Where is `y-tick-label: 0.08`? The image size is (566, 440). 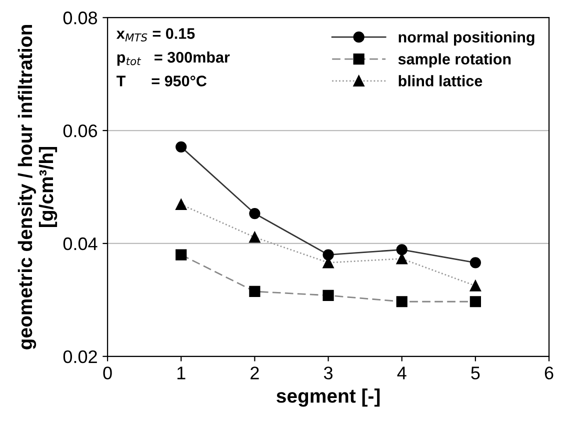 y-tick-label: 0.08 is located at coordinates (80, 18).